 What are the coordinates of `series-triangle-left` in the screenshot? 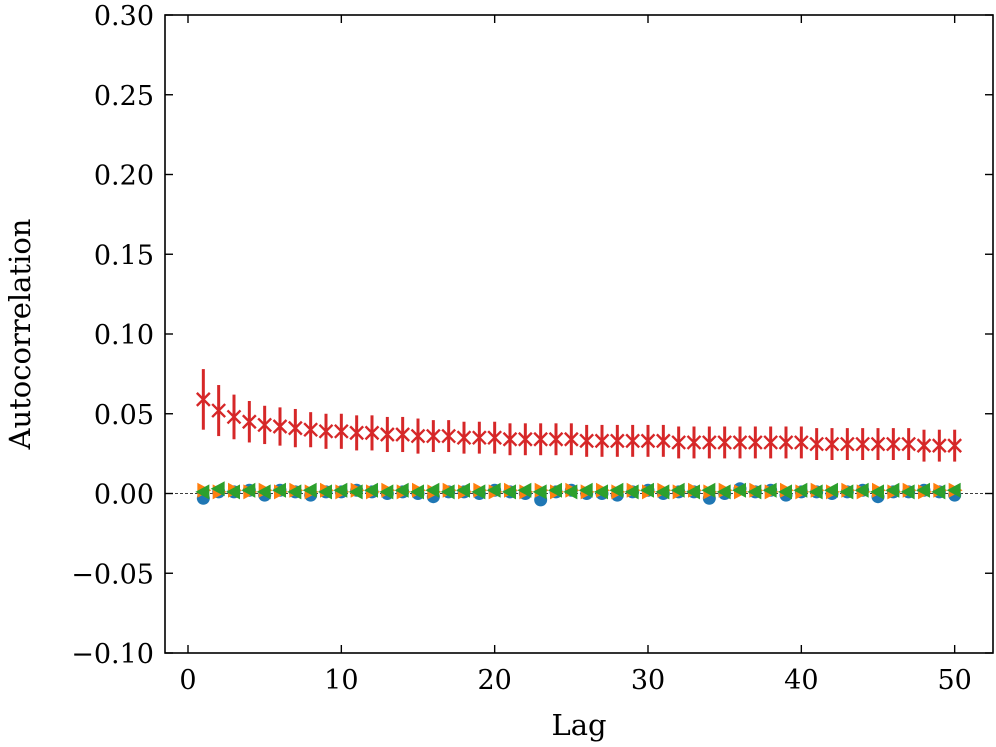 It's located at (578, 490).